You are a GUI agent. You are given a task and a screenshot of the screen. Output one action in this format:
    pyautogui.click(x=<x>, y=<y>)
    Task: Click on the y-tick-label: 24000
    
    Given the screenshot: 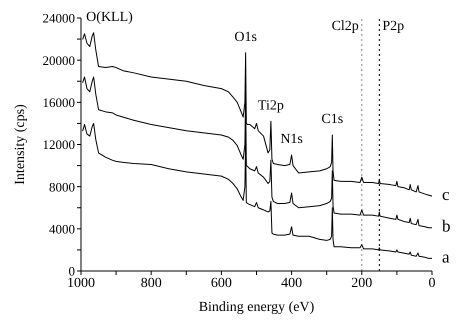 What is the action you would take?
    pyautogui.click(x=58, y=18)
    